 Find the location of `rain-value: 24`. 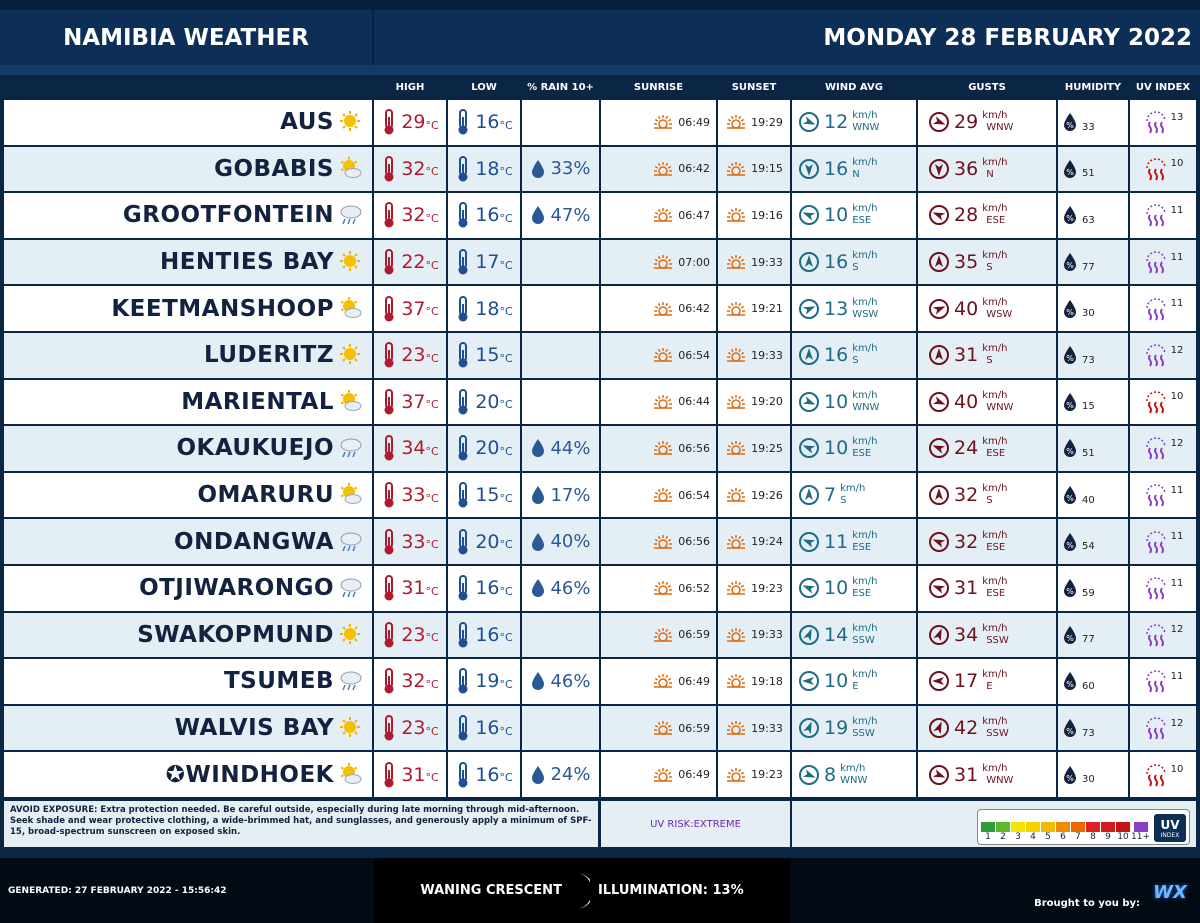

rain-value: 24 is located at coordinates (562, 775).